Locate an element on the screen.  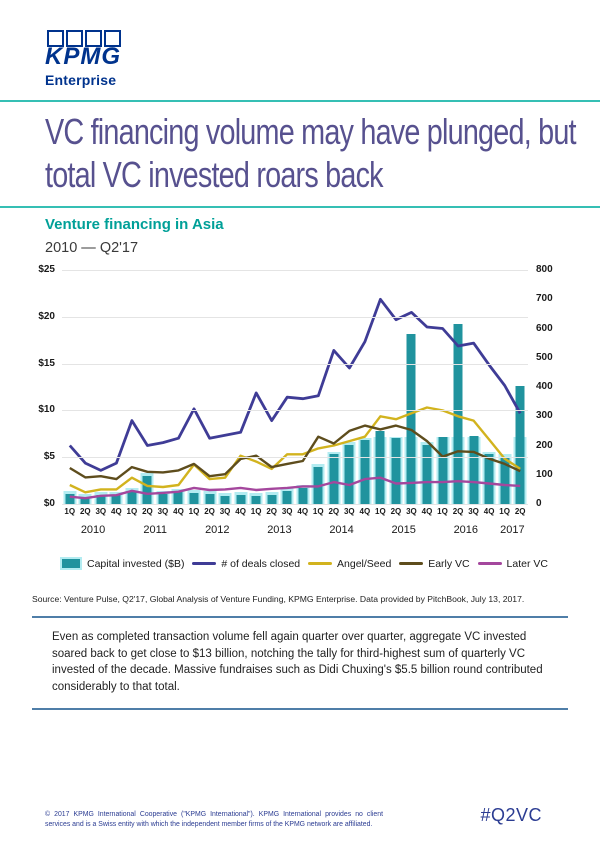
line-later-vc is located at coordinates (295, 488).